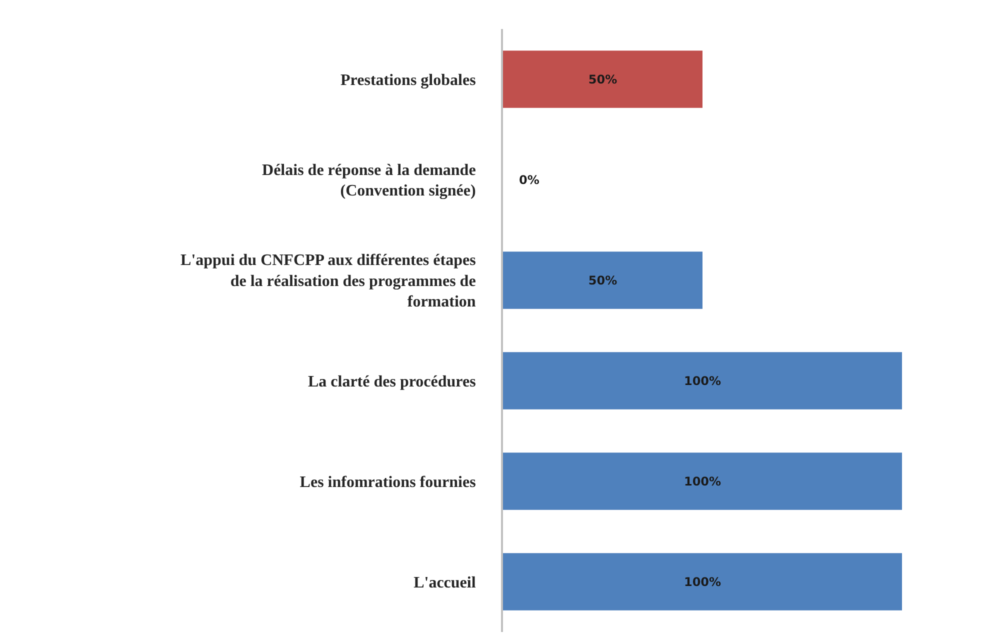 The height and width of the screenshot is (637, 997). I want to click on y-tick-label: L'appui du CNFCPP aux différentes étapes de la réalisation des programmes de formation, so click(328, 281).